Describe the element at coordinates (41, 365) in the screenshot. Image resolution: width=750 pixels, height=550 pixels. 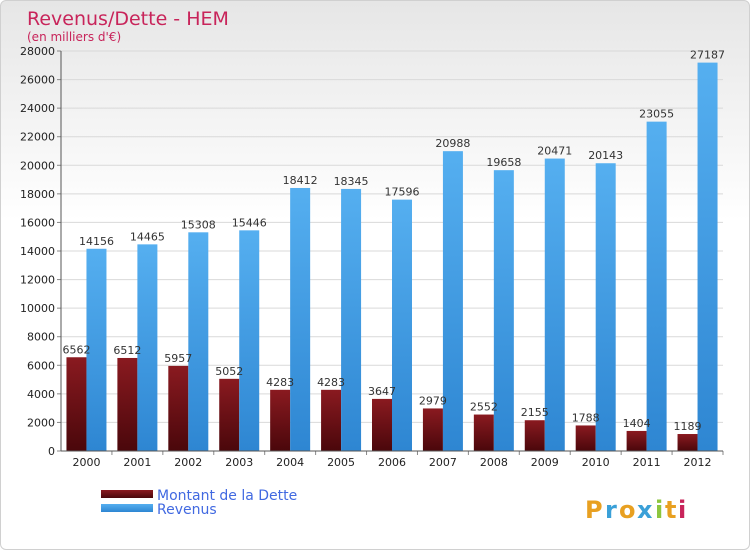
I see `y-tick-label: 6000` at that location.